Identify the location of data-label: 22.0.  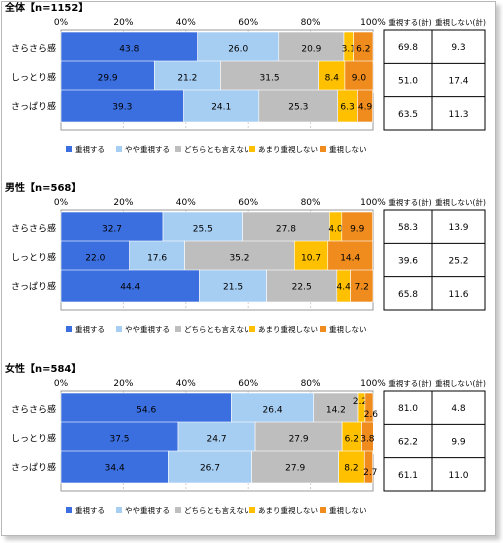
(95, 259).